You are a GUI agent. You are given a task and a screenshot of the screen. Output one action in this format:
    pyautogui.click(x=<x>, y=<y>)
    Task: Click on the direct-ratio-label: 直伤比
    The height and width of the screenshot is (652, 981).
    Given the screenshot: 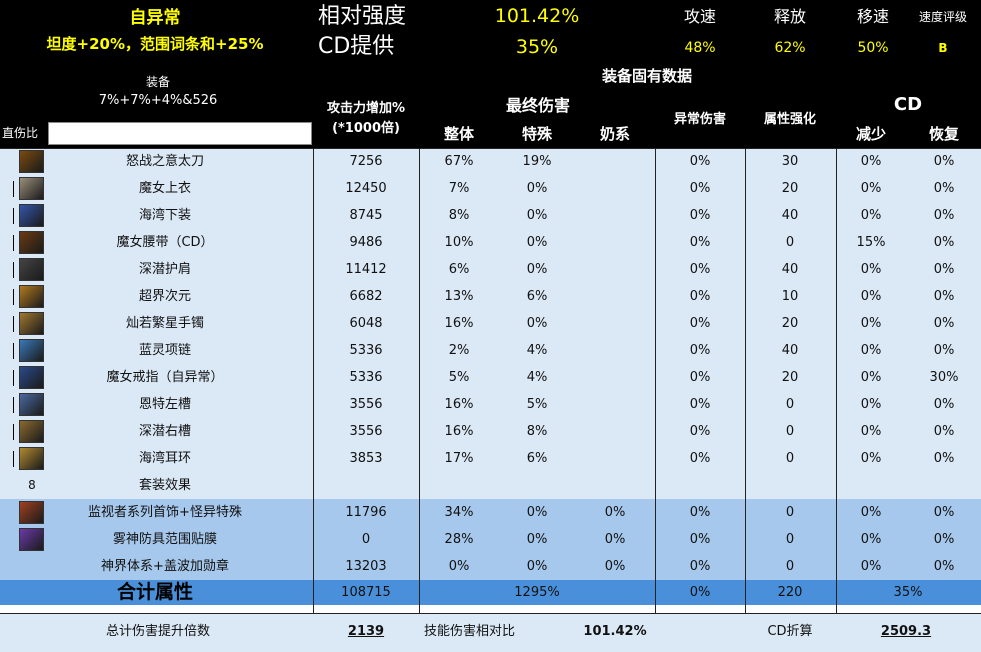 What is the action you would take?
    pyautogui.click(x=20, y=133)
    